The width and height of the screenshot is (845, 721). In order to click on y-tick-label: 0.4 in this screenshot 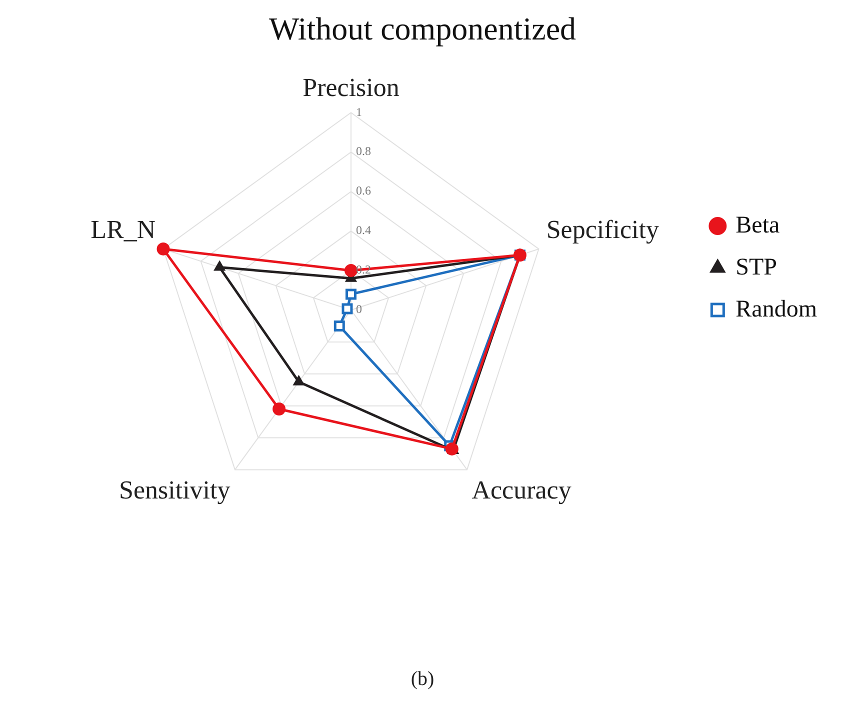, I will do `click(363, 230)`.